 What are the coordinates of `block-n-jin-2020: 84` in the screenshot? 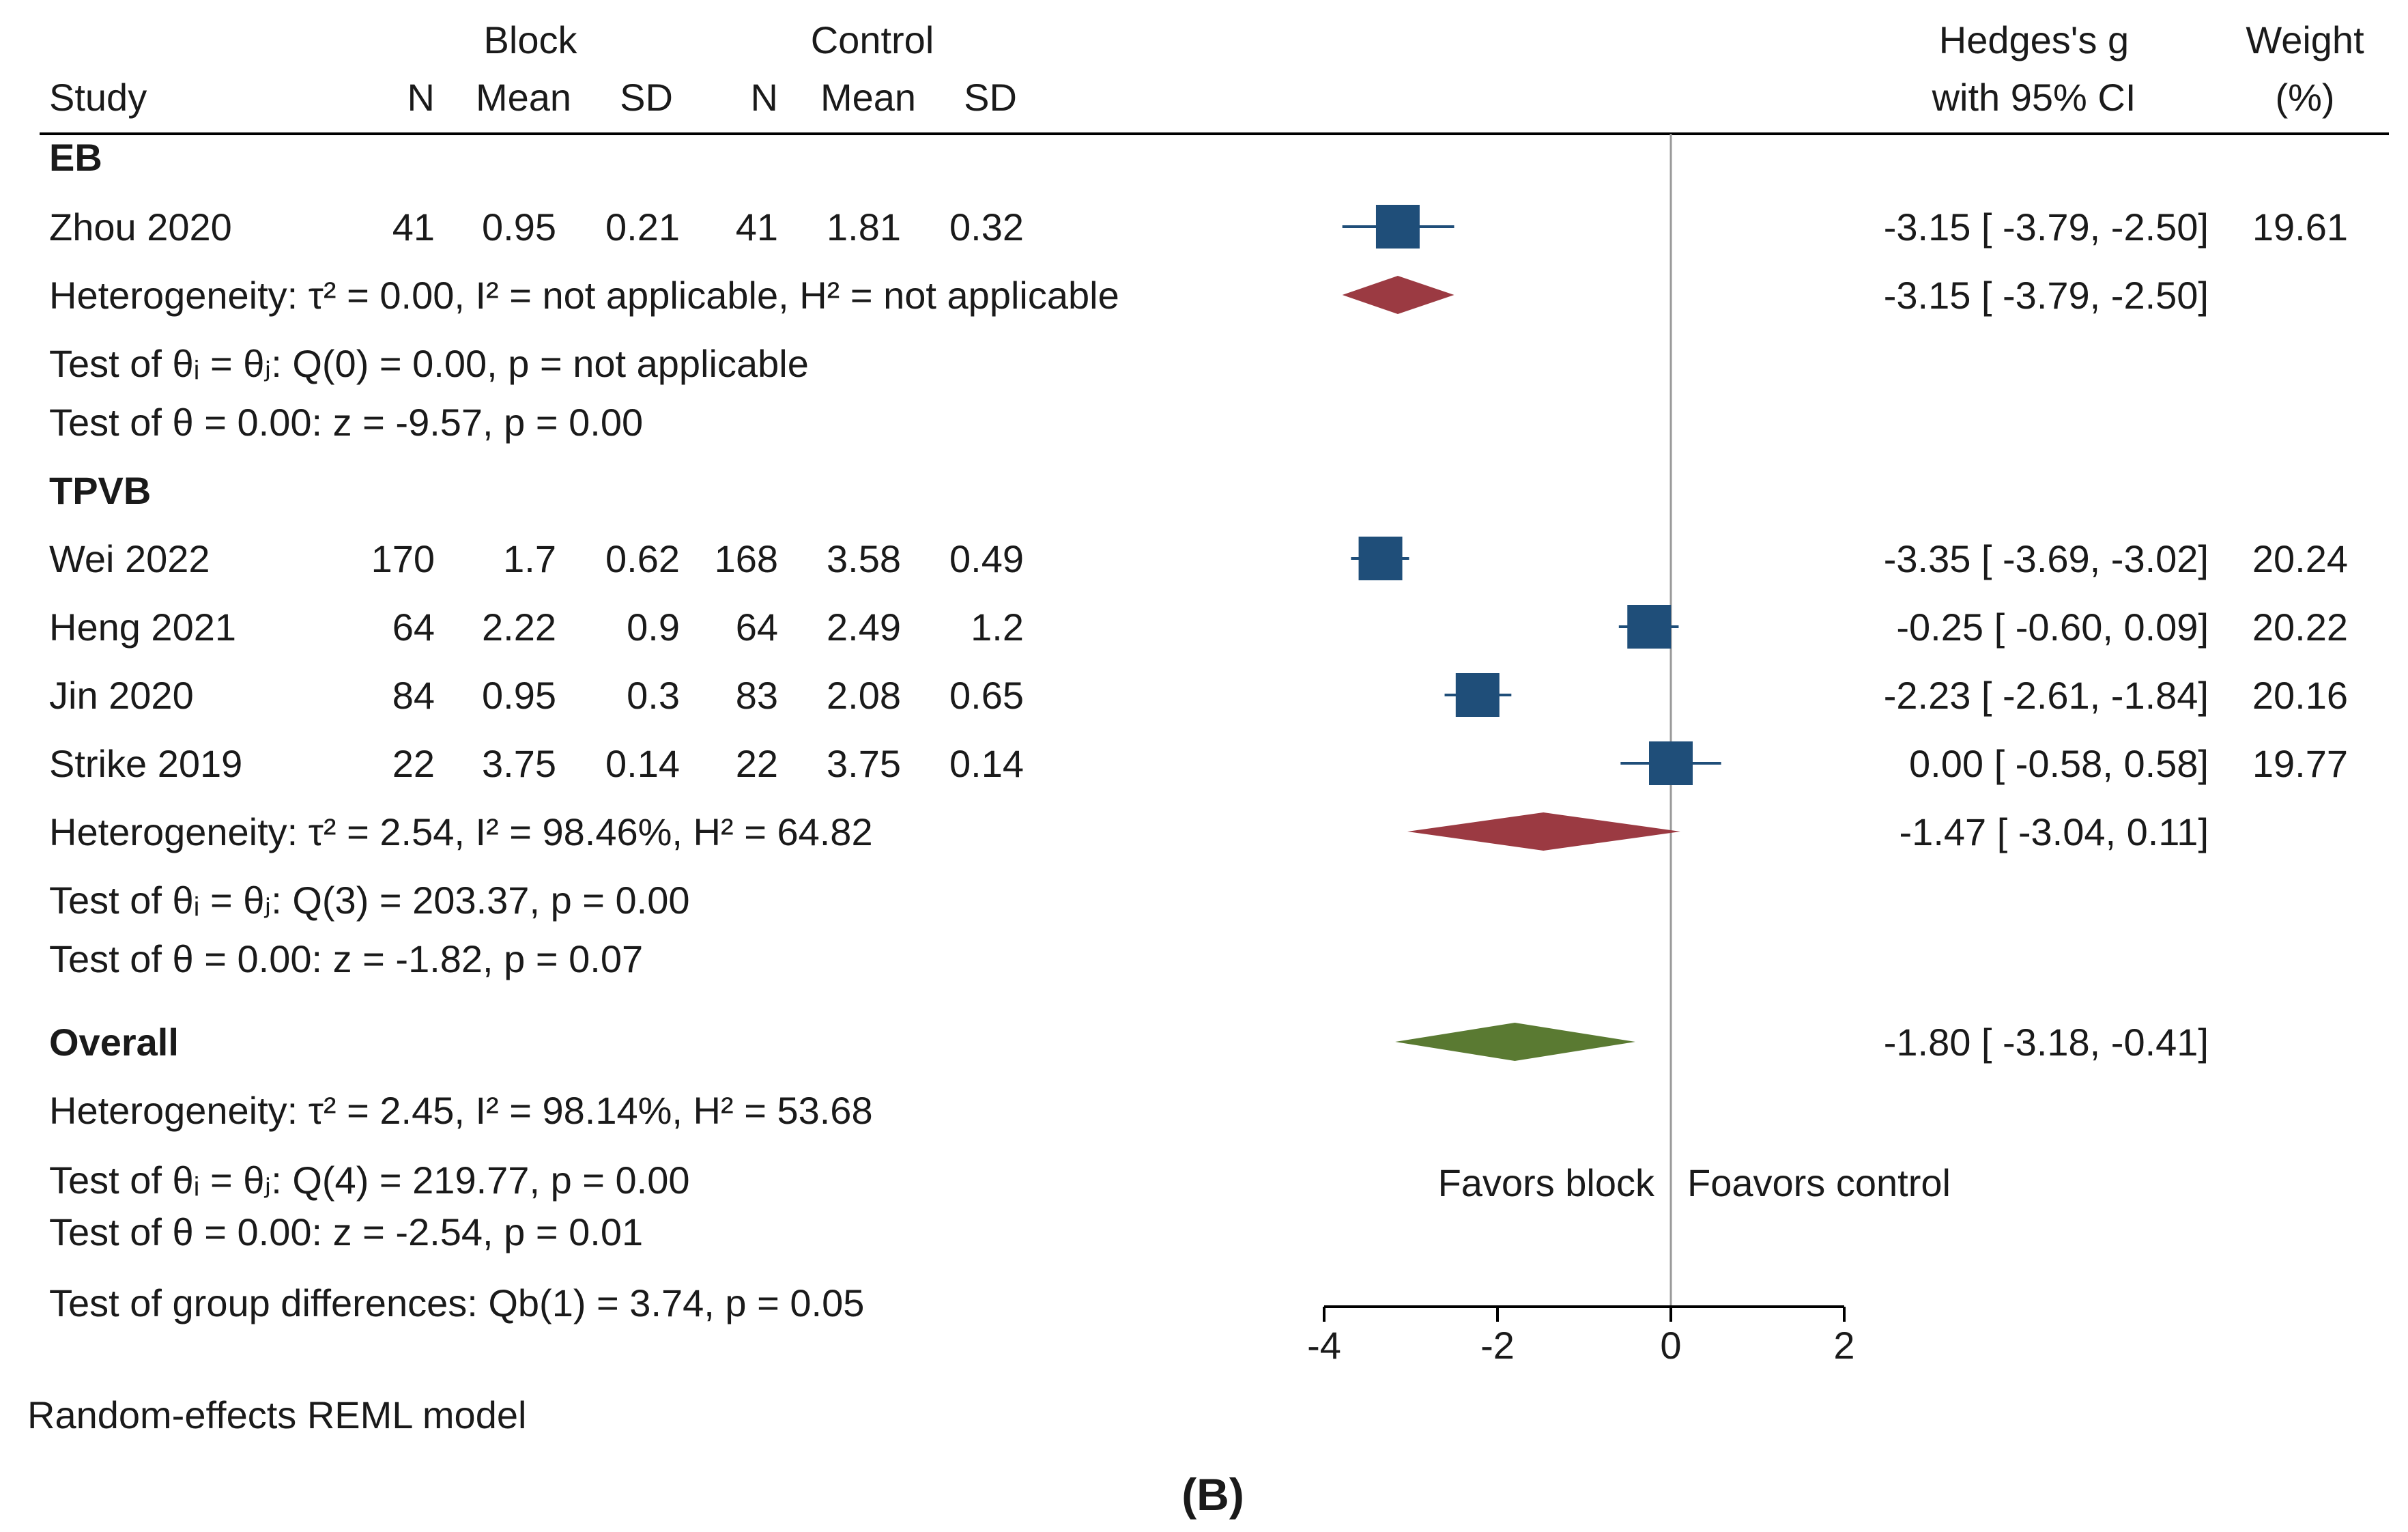 It's located at (413, 696).